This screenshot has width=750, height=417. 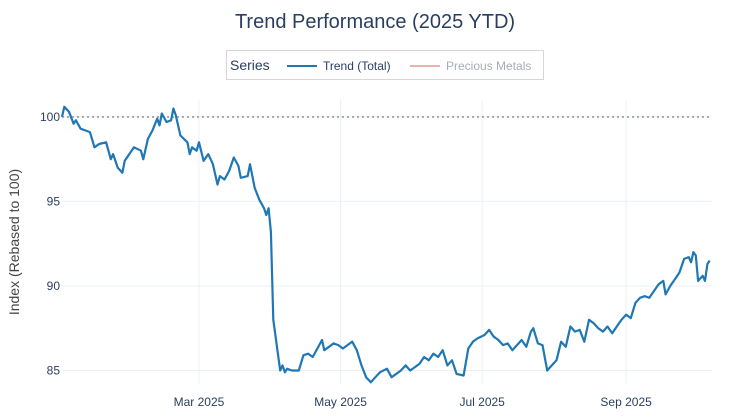 I want to click on legend-swatch-precious-metals, so click(x=425, y=66).